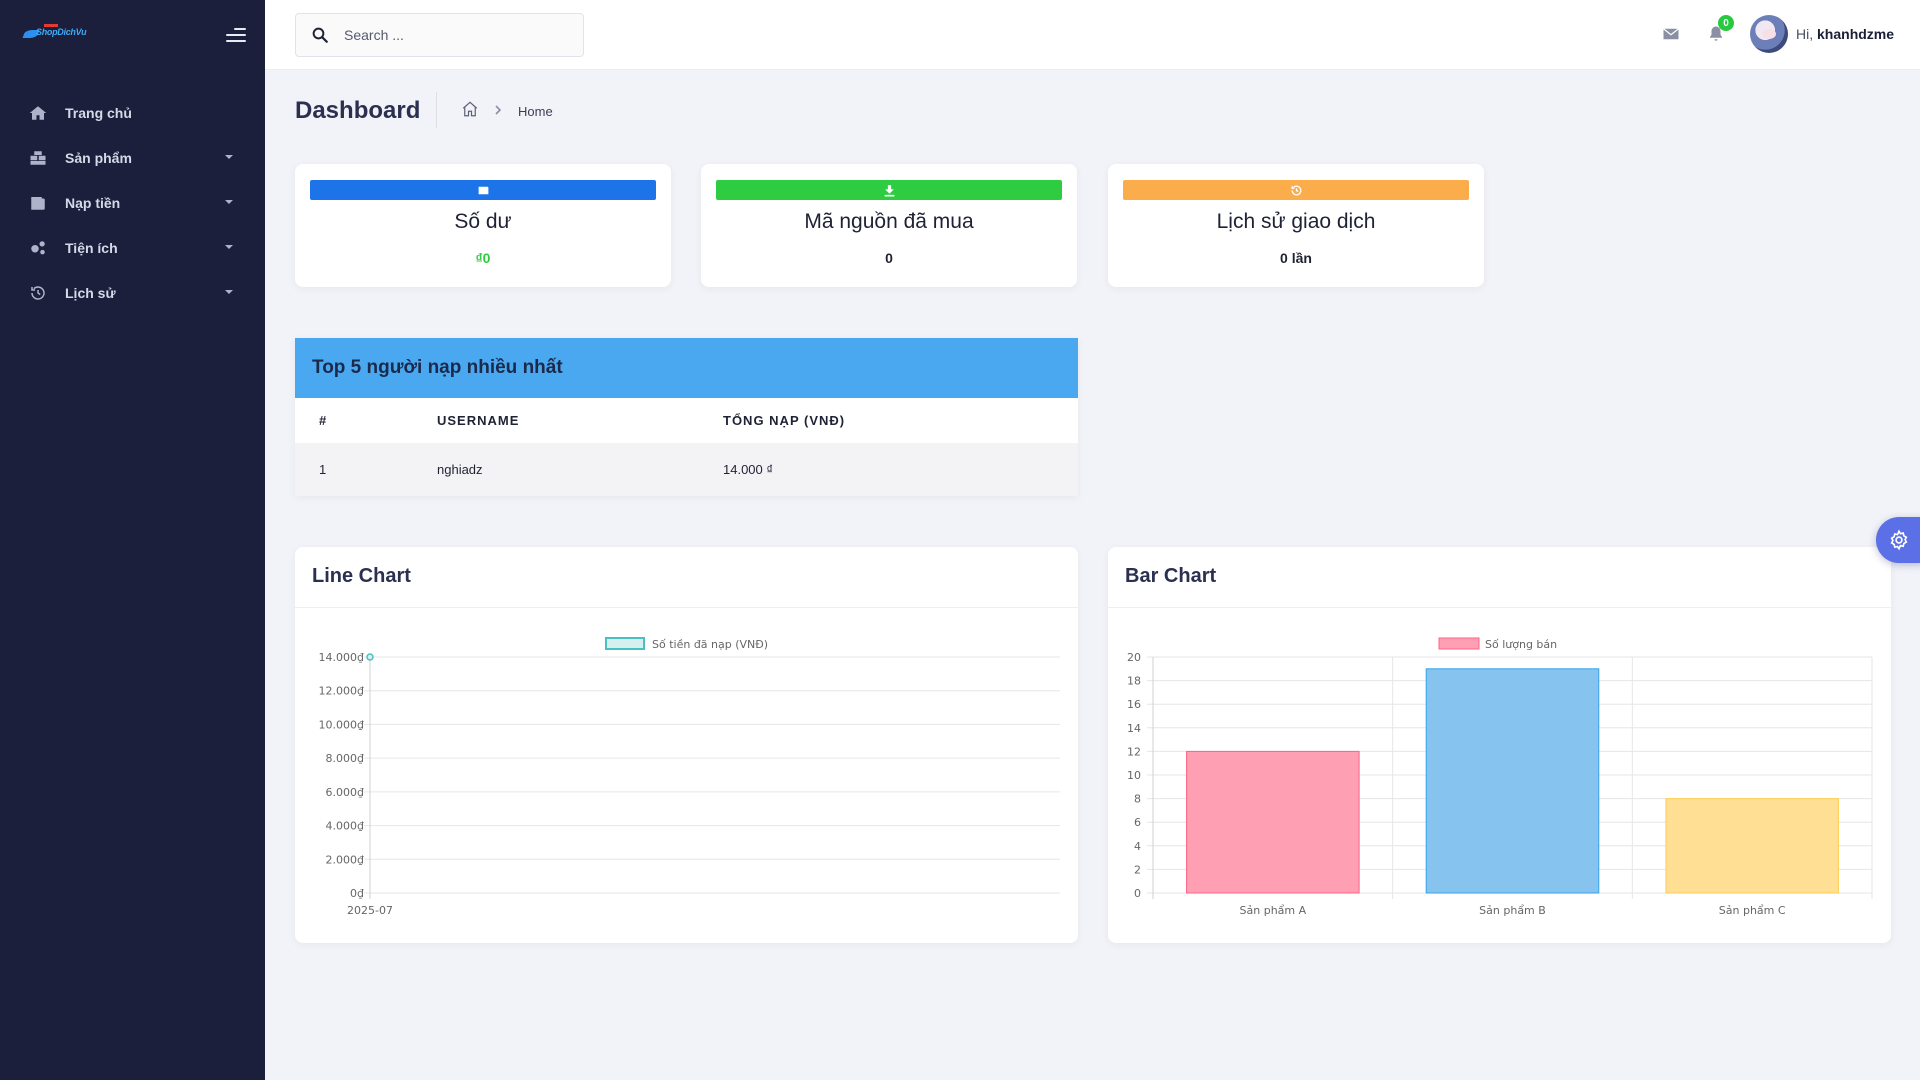 The width and height of the screenshot is (1920, 1080). I want to click on stat-value: ₫0, so click(483, 258).